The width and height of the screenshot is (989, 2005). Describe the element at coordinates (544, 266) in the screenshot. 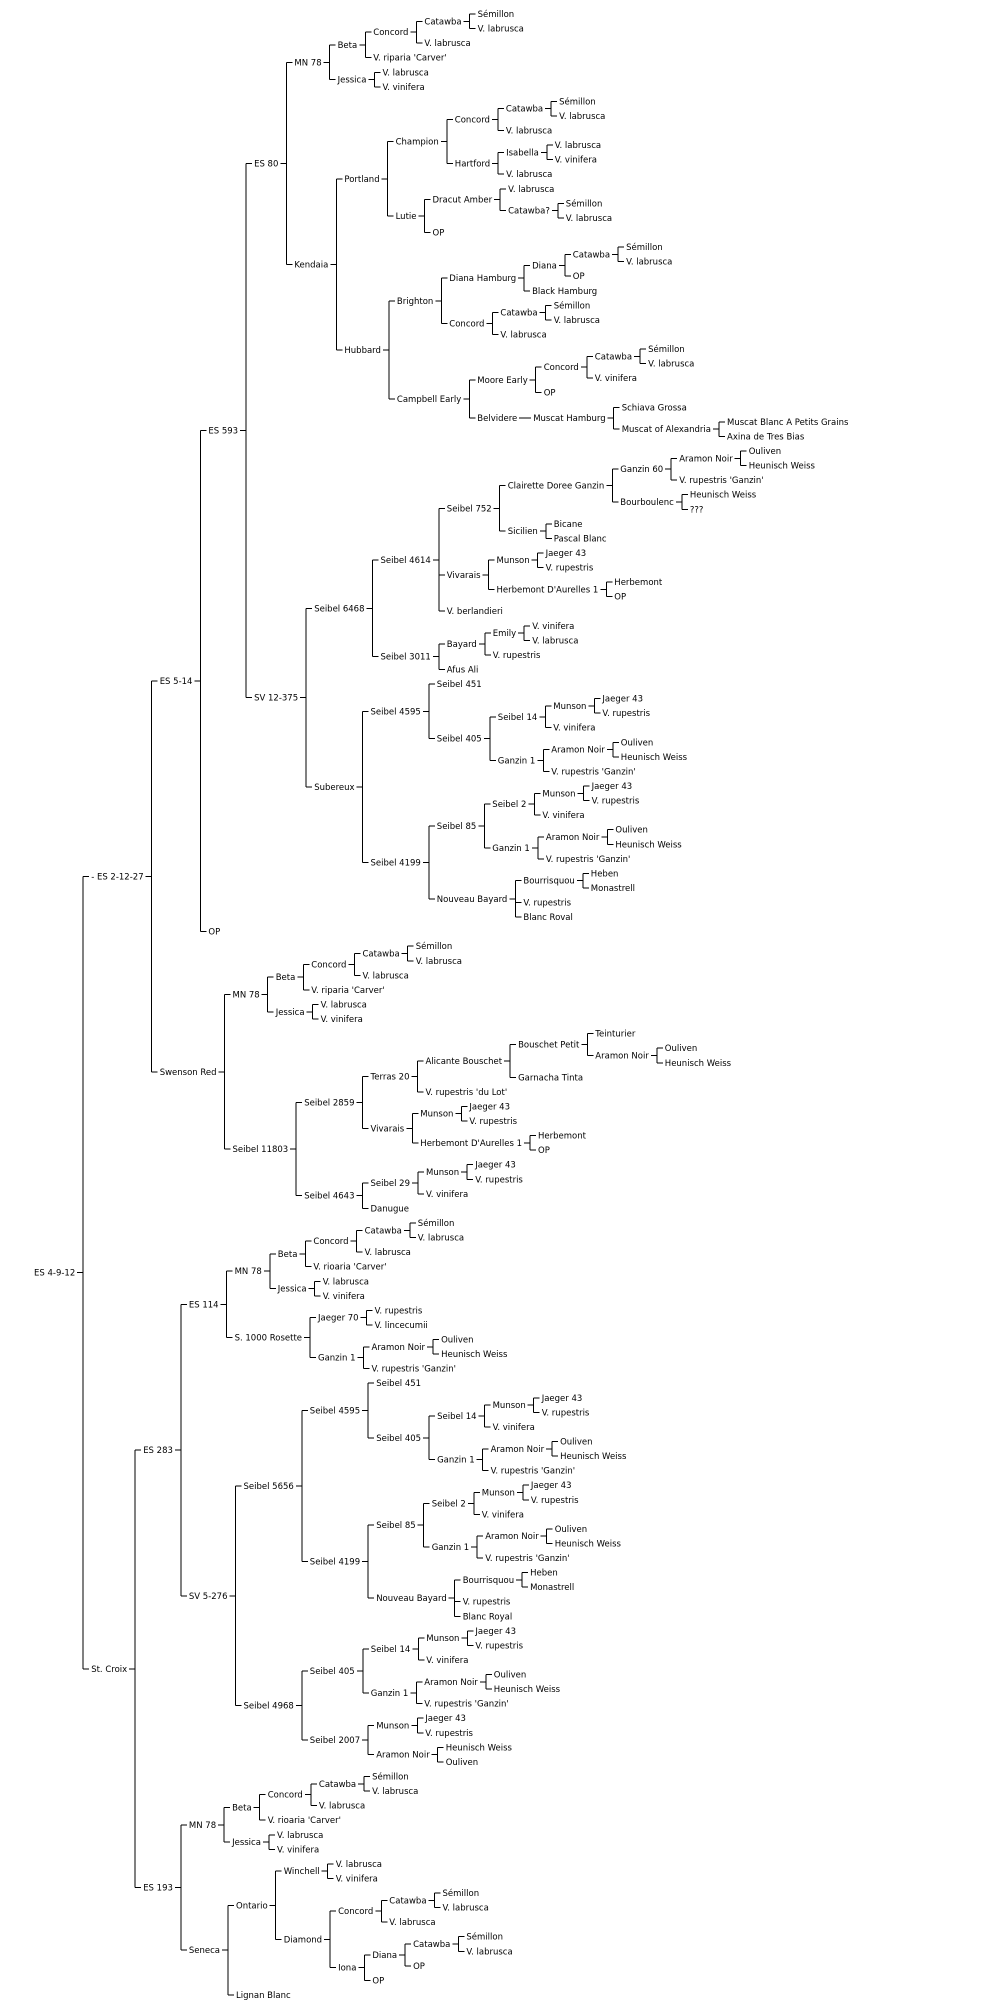

I see `node-label-diana: Diana` at that location.